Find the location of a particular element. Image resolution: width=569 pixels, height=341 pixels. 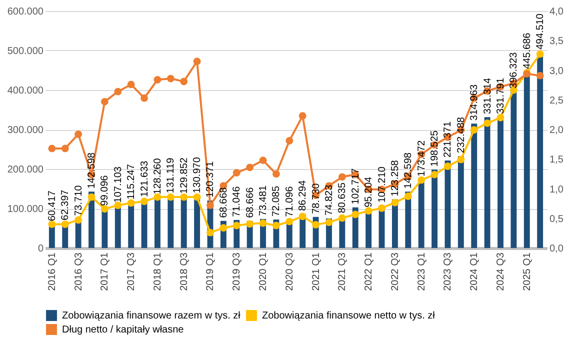

x-tick-label: 2024 Q3 is located at coordinates (500, 271).